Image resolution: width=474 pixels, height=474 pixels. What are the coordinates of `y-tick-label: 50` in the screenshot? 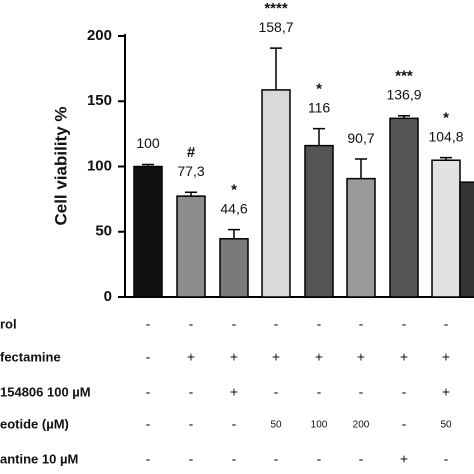 It's located at (103, 231).